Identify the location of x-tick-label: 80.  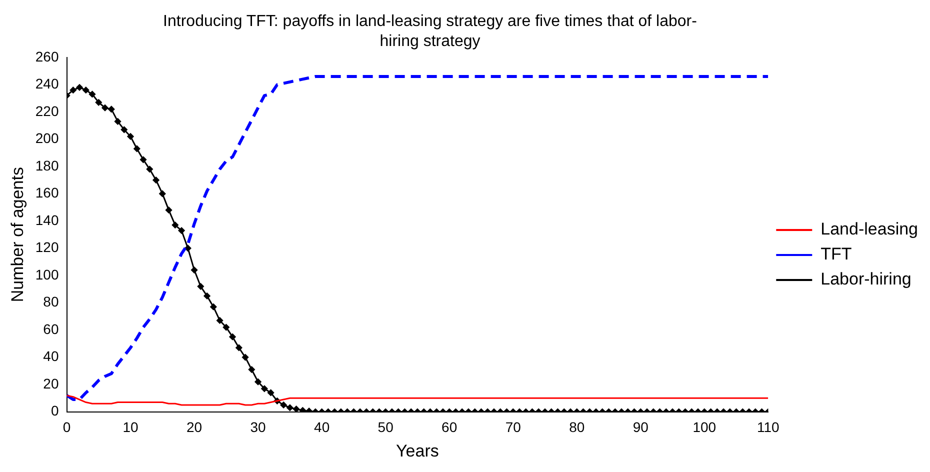
(577, 427).